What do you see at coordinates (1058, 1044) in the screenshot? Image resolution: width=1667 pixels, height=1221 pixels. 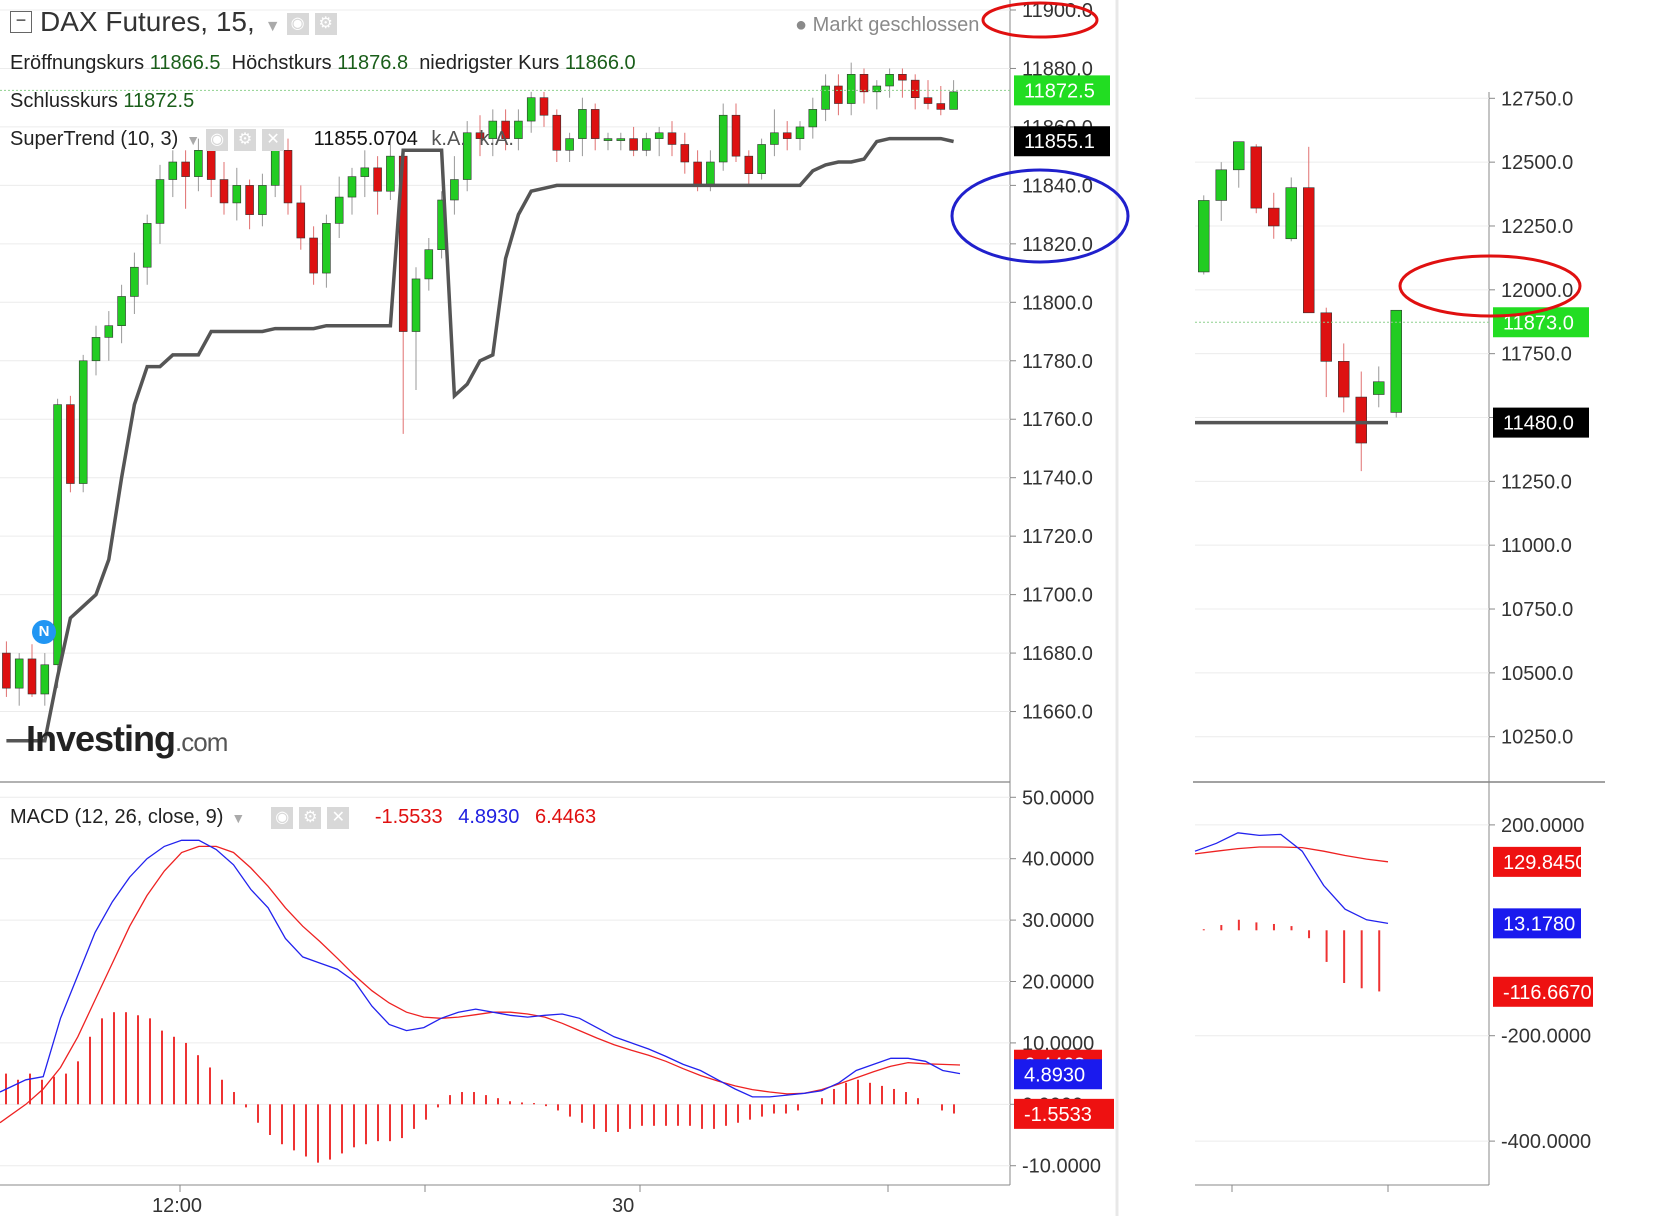 I see `y-tick-label: 10.0000` at bounding box center [1058, 1044].